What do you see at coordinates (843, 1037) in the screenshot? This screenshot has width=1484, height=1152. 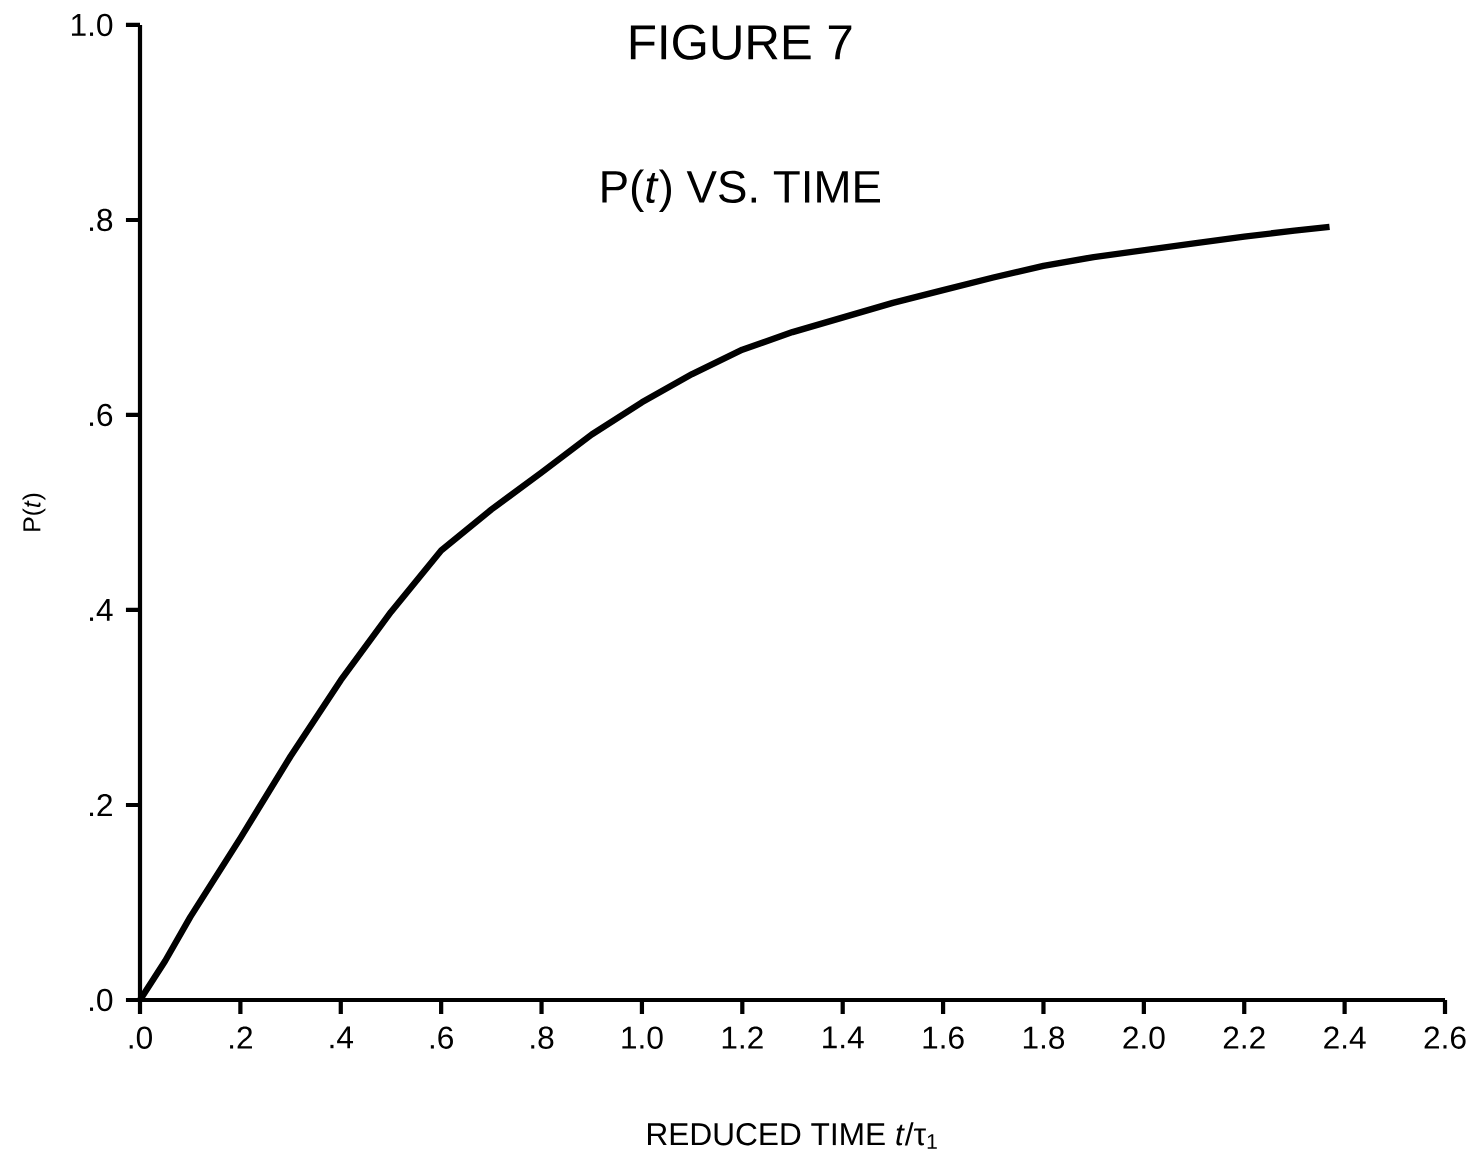 I see `x-tick-label: 1.4` at bounding box center [843, 1037].